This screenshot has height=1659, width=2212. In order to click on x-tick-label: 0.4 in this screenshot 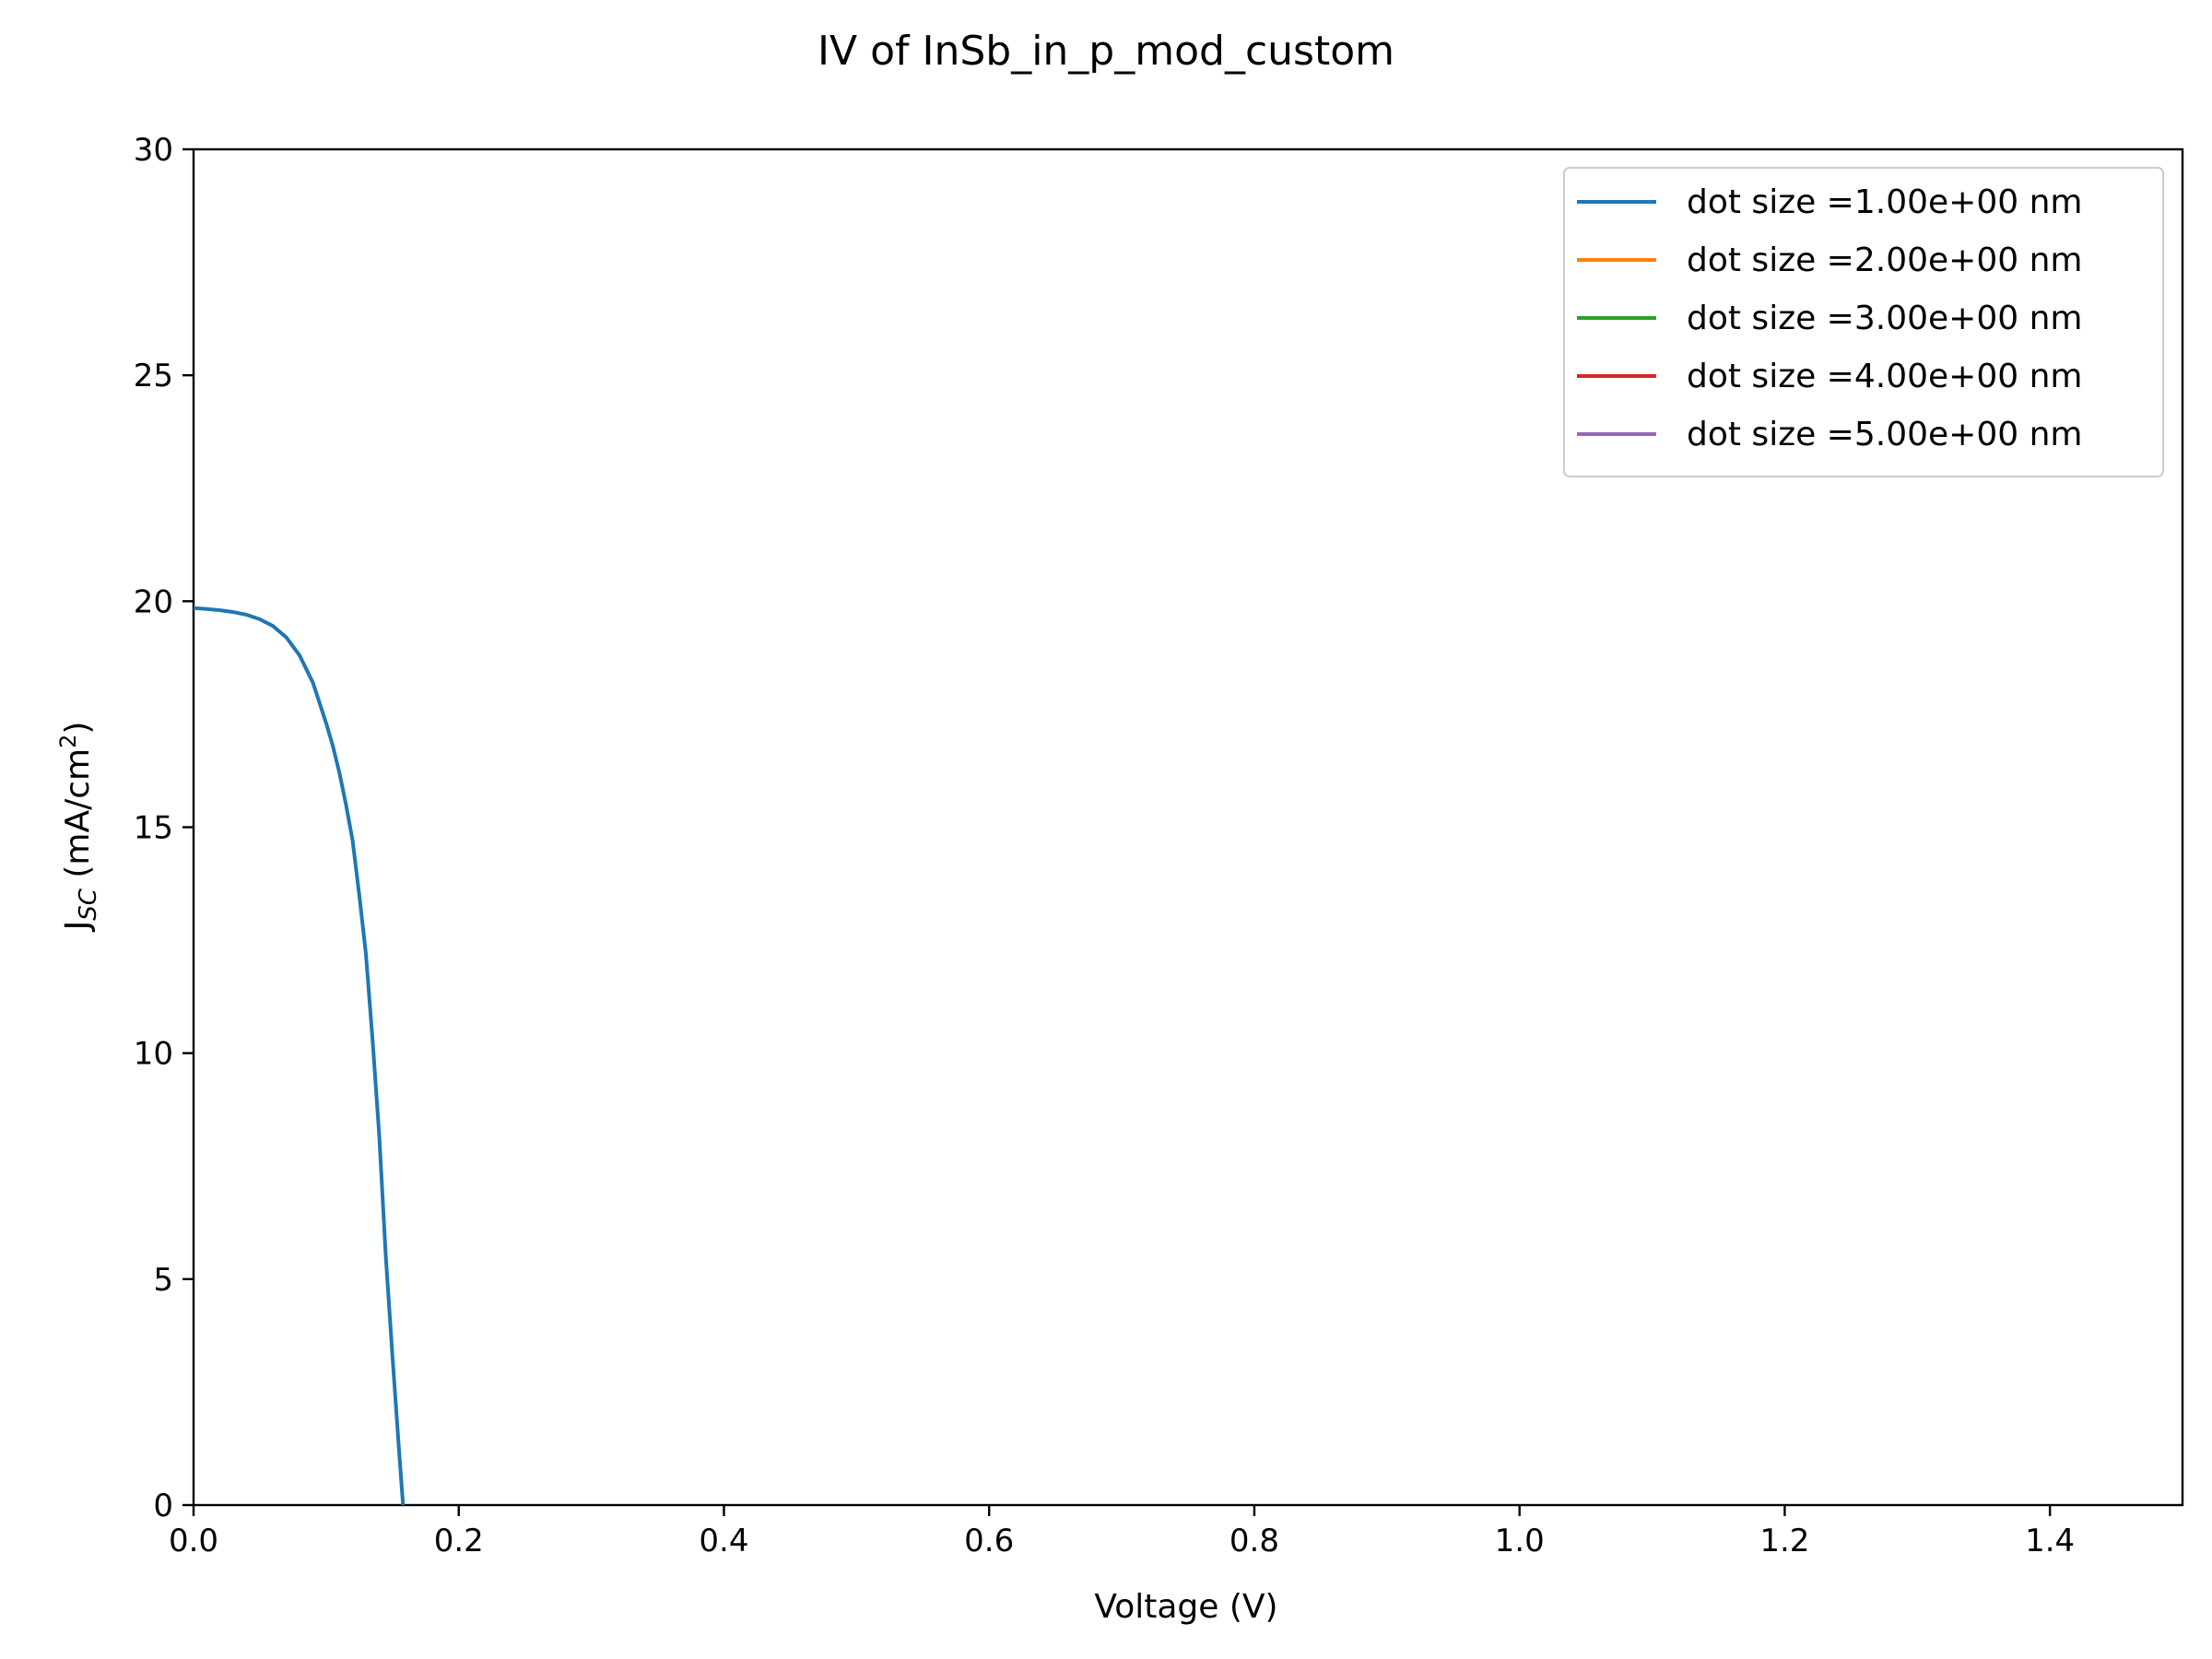, I will do `click(723, 1541)`.